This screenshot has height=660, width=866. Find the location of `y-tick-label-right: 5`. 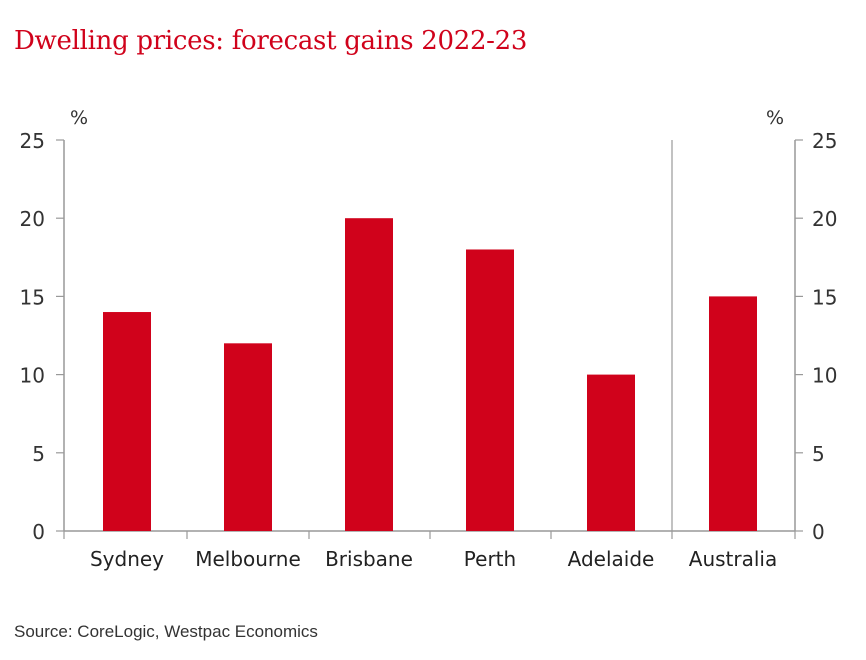

y-tick-label-right: 5 is located at coordinates (818, 454).